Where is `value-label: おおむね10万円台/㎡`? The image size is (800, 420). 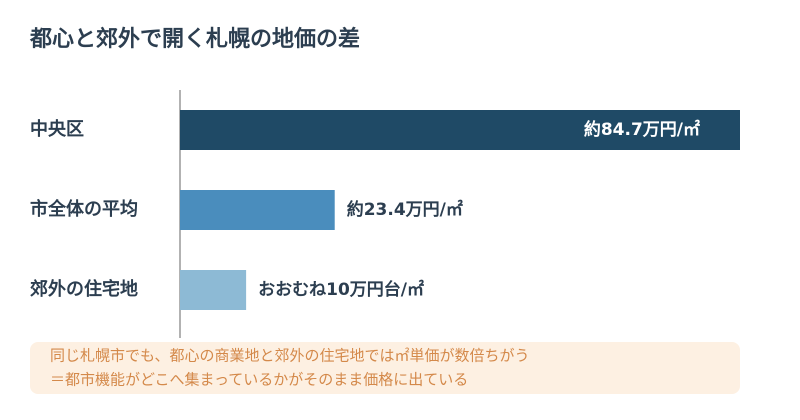 value-label: おおむね10万円台/㎡ is located at coordinates (341, 289).